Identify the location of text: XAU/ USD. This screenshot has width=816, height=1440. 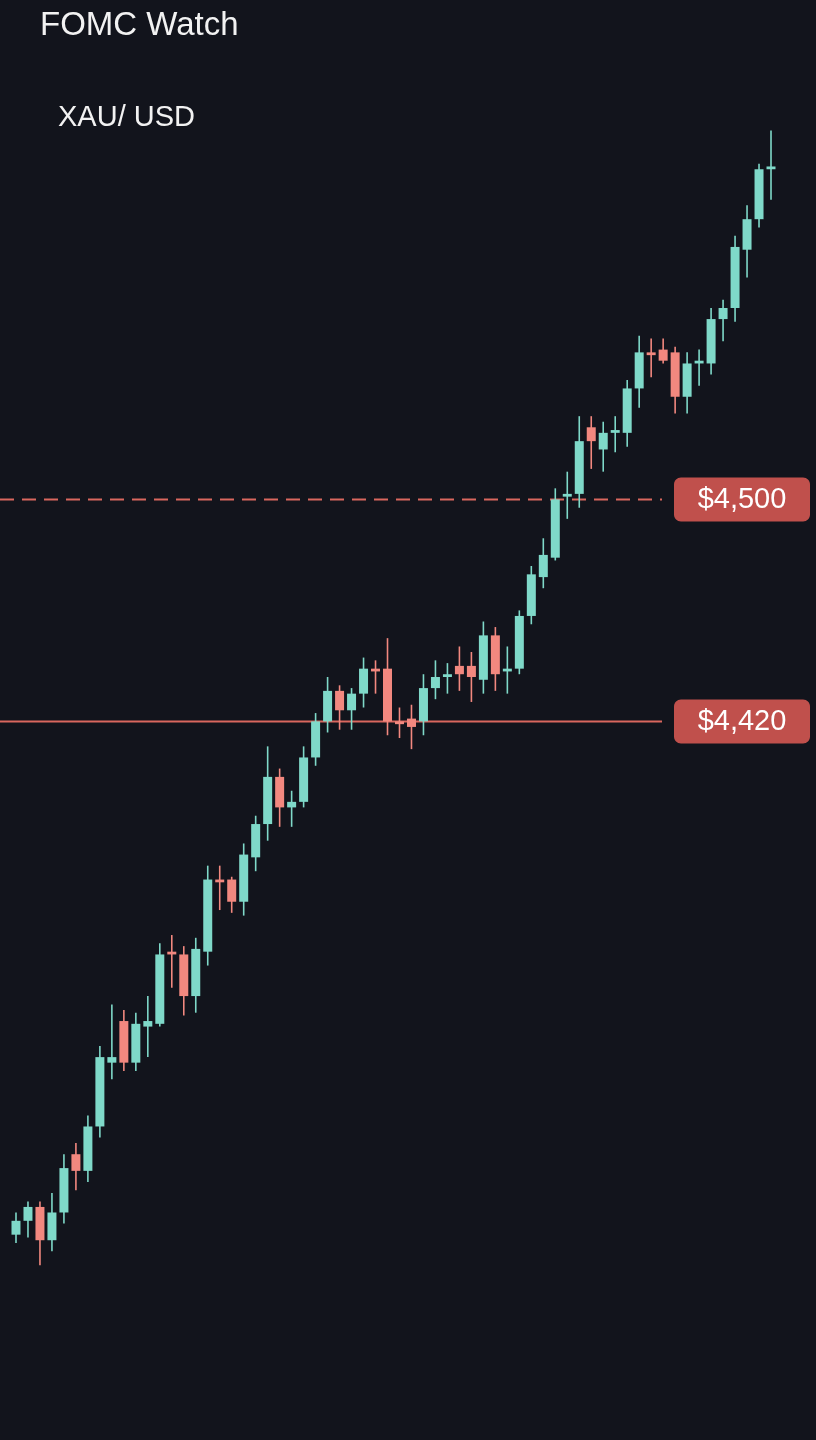
(126, 116).